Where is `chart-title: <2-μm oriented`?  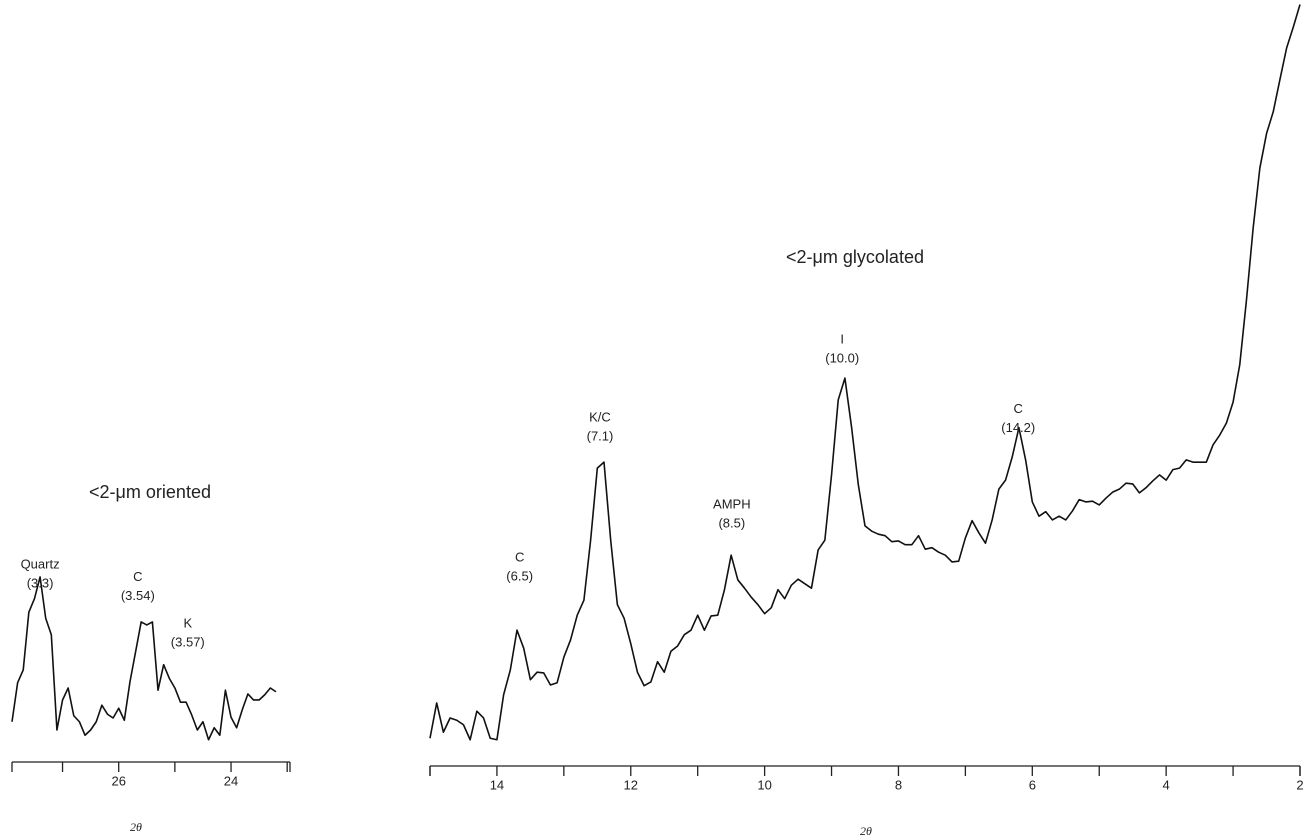
chart-title: <2-μm oriented is located at coordinates (150, 492).